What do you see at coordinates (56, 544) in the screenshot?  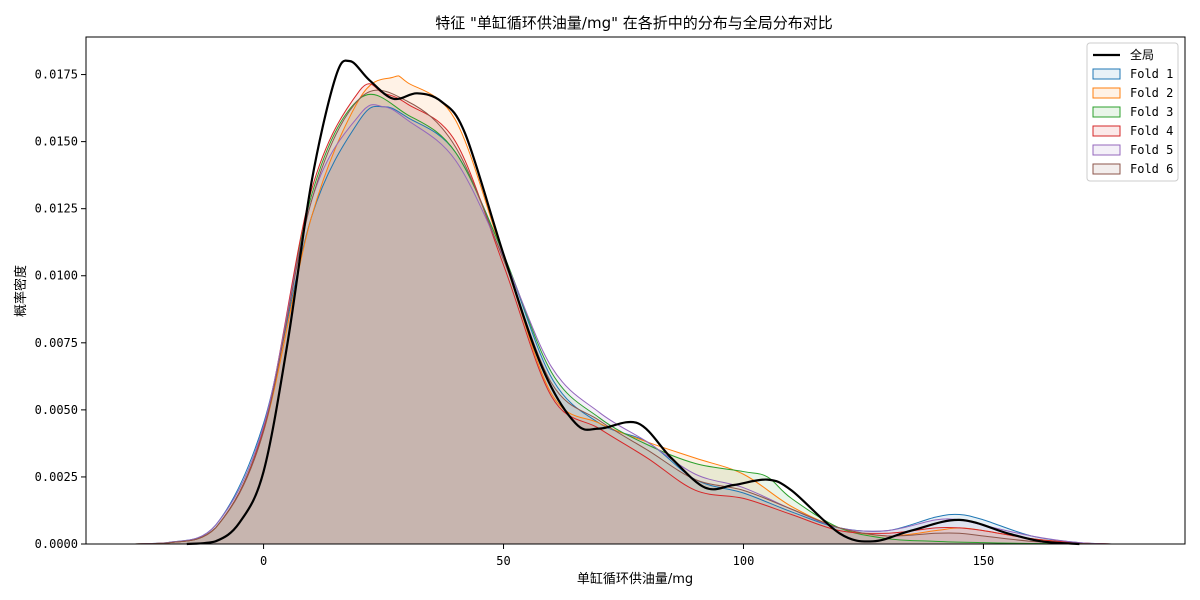 I see `y-tick-label: 0.0000` at bounding box center [56, 544].